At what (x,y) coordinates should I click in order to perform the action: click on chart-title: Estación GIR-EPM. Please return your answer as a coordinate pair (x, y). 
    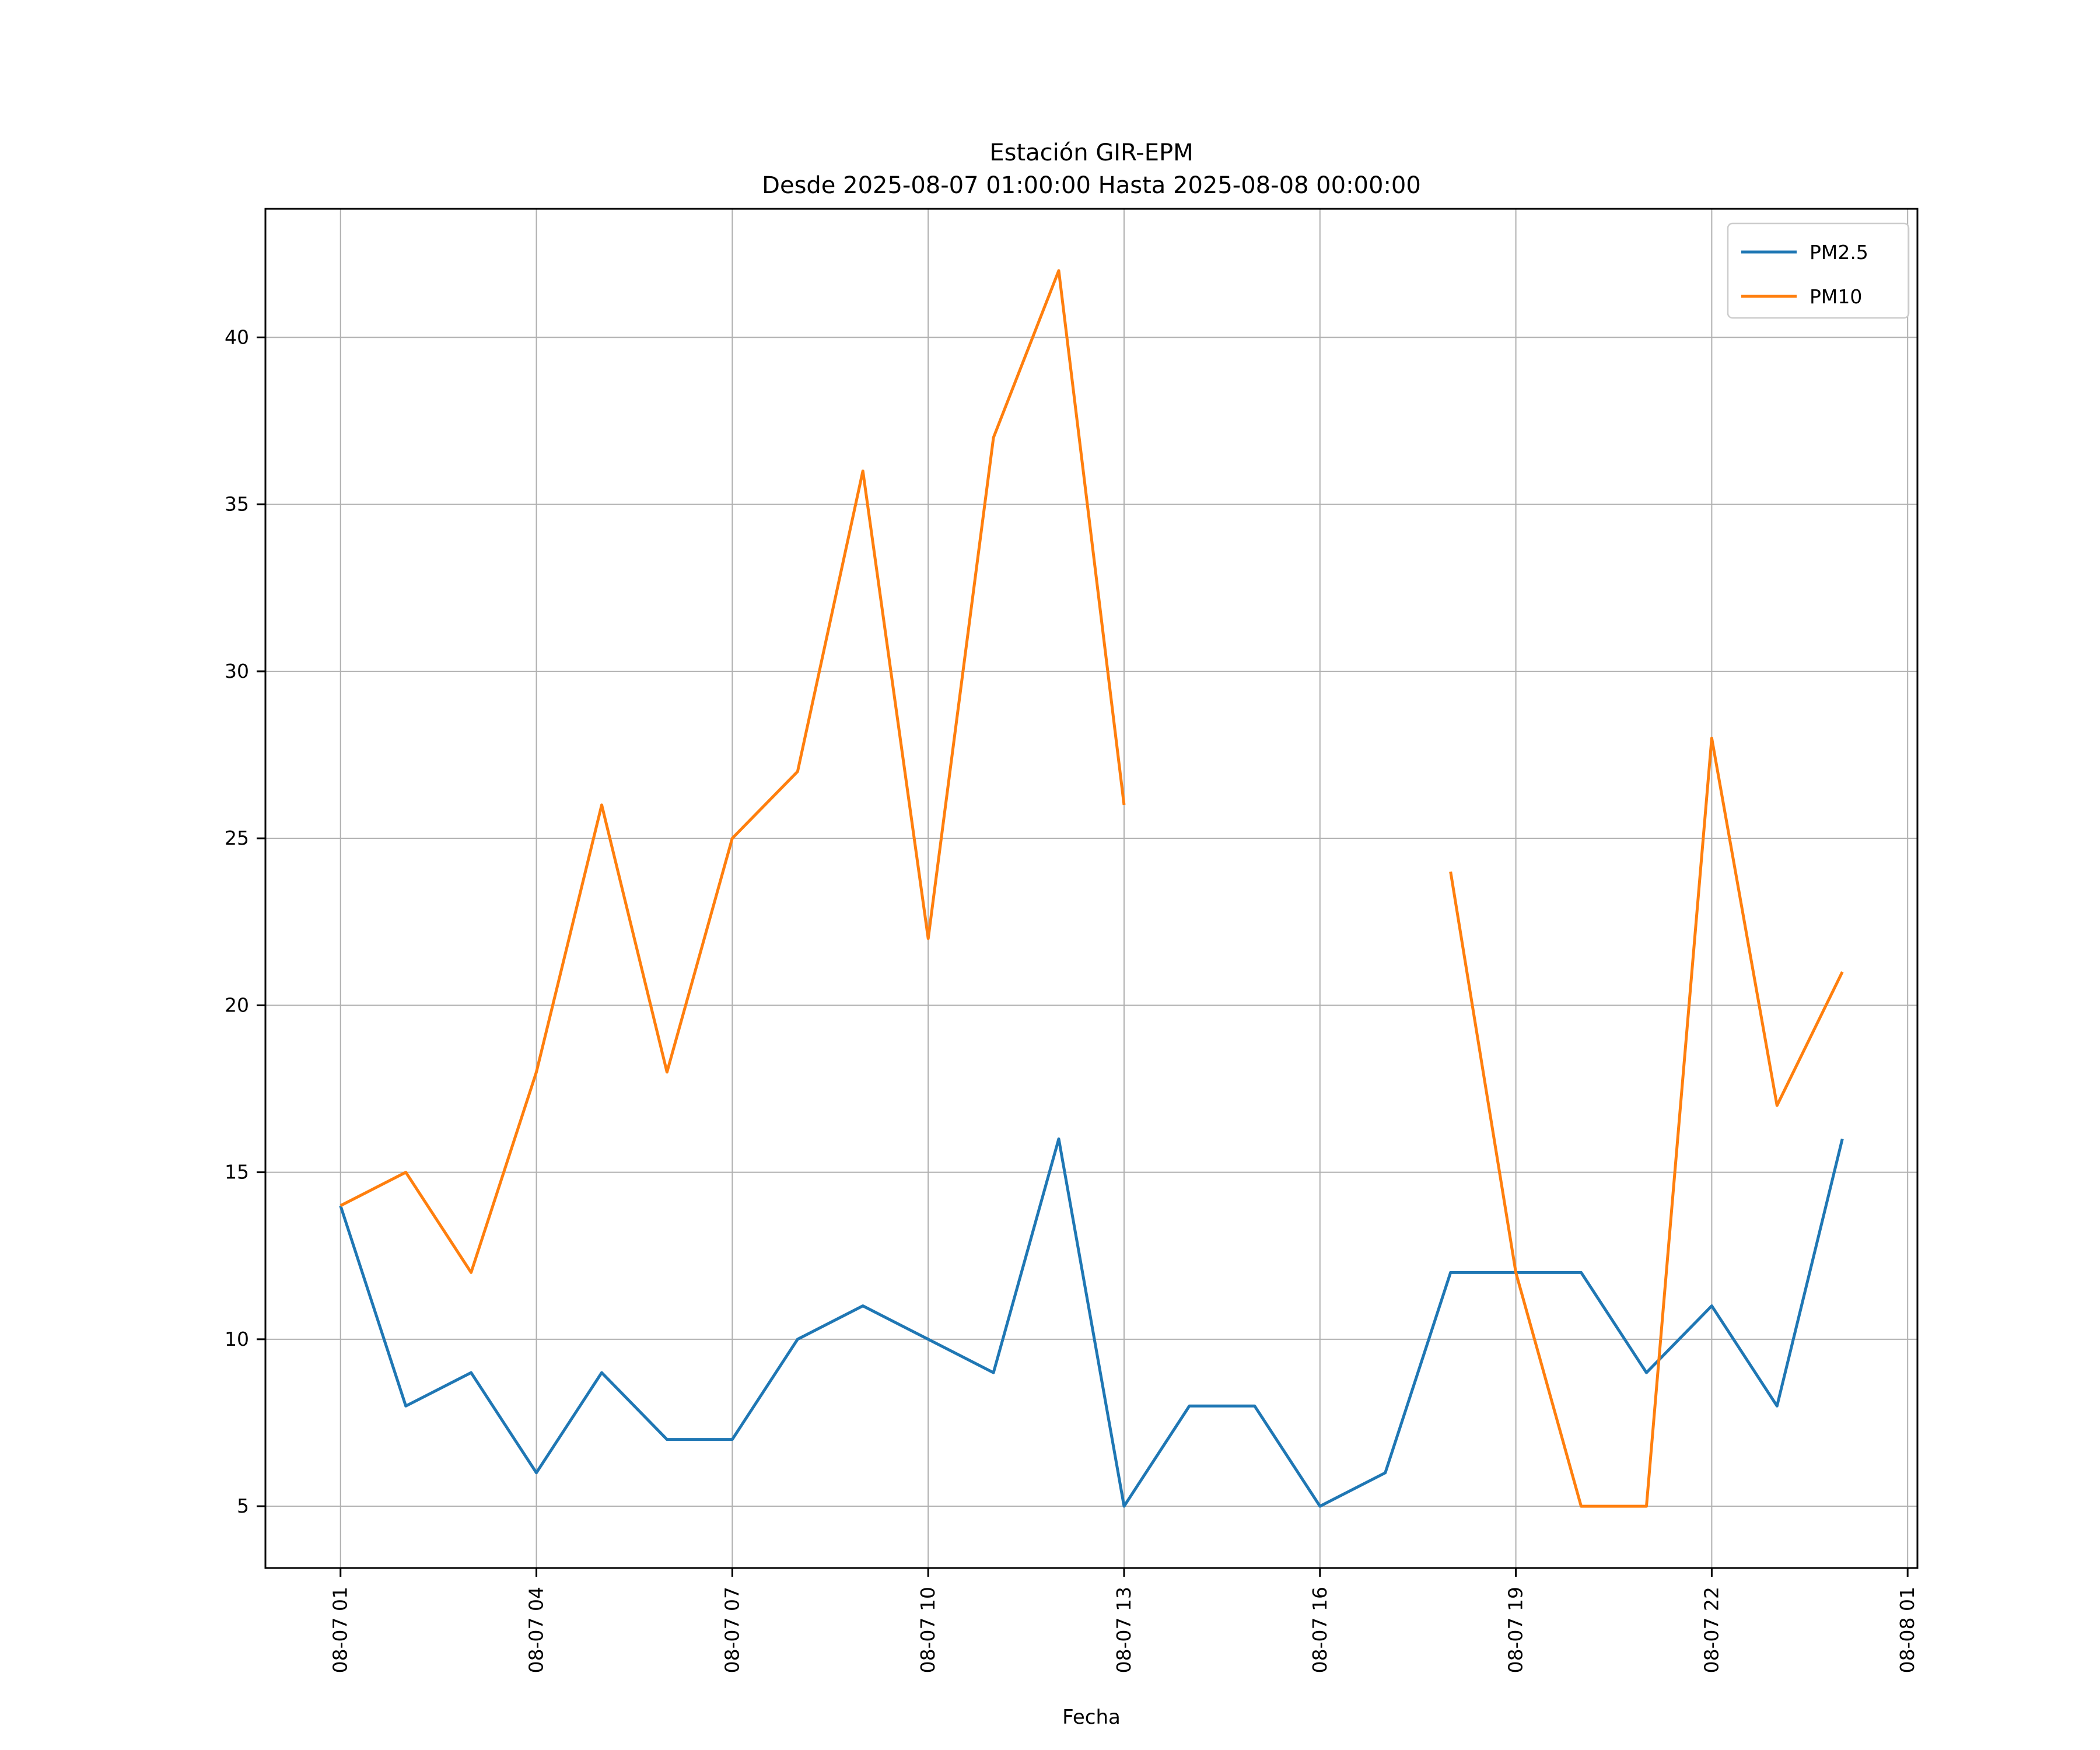
    Looking at the image, I should click on (1091, 152).